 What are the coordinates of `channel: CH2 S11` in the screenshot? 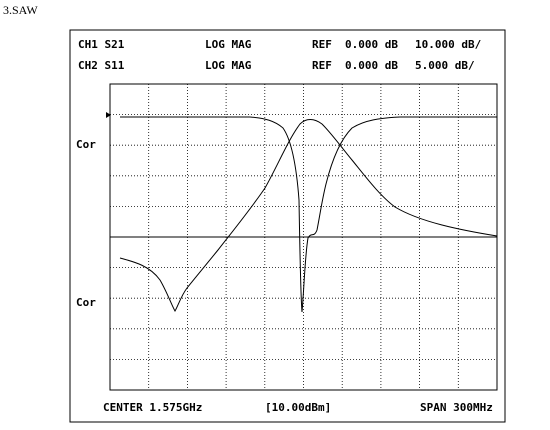 It's located at (101, 65).